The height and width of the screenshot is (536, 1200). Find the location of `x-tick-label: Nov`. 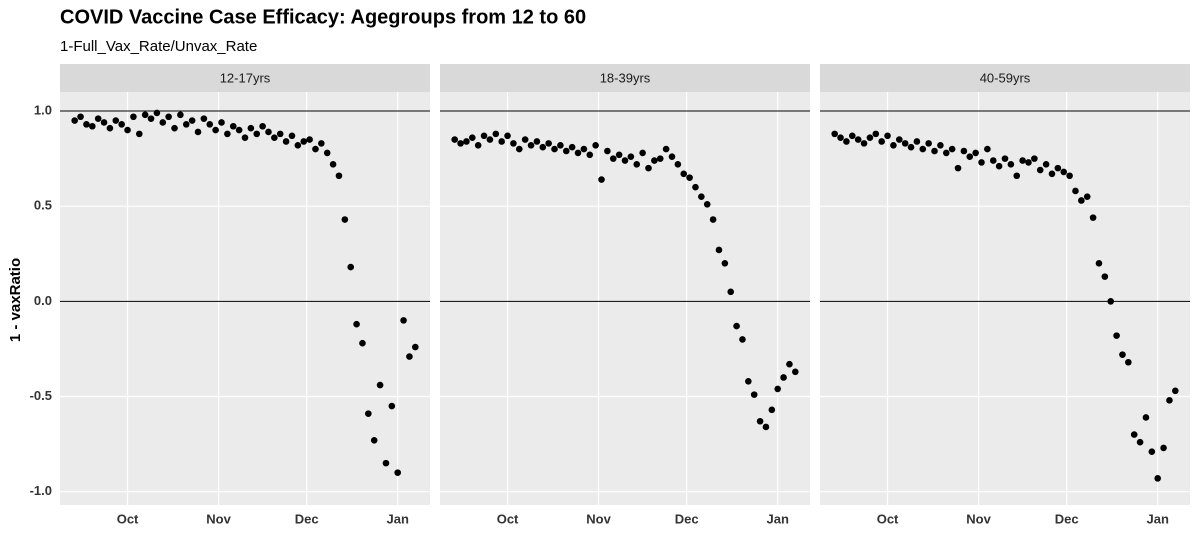

x-tick-label: Nov is located at coordinates (598, 518).